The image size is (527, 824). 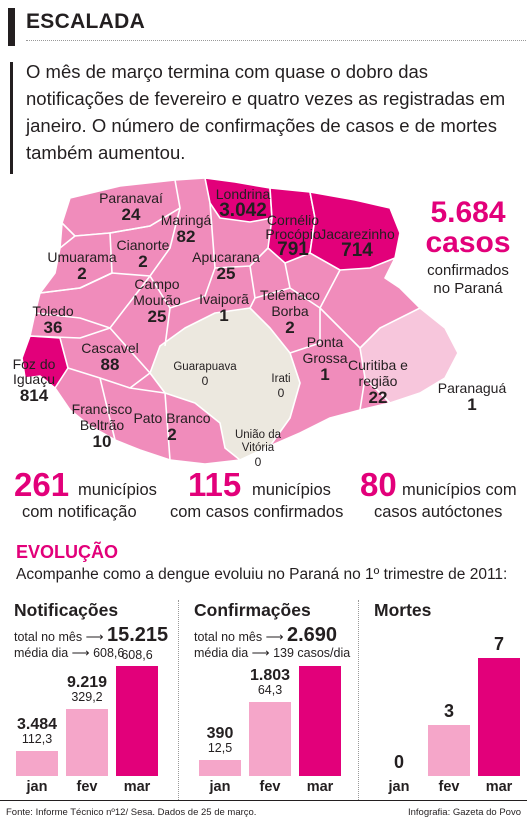 I want to click on stat-autoctones: 80 municípios com casos autóctones, so click(x=440, y=495).